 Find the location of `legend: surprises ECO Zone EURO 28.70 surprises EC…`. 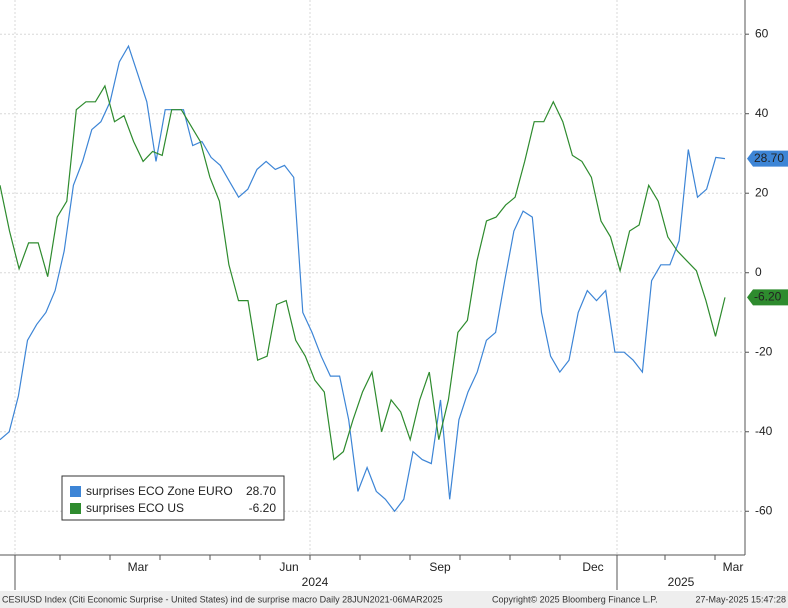

legend: surprises ECO Zone EURO 28.70 surprises EC… is located at coordinates (173, 498).